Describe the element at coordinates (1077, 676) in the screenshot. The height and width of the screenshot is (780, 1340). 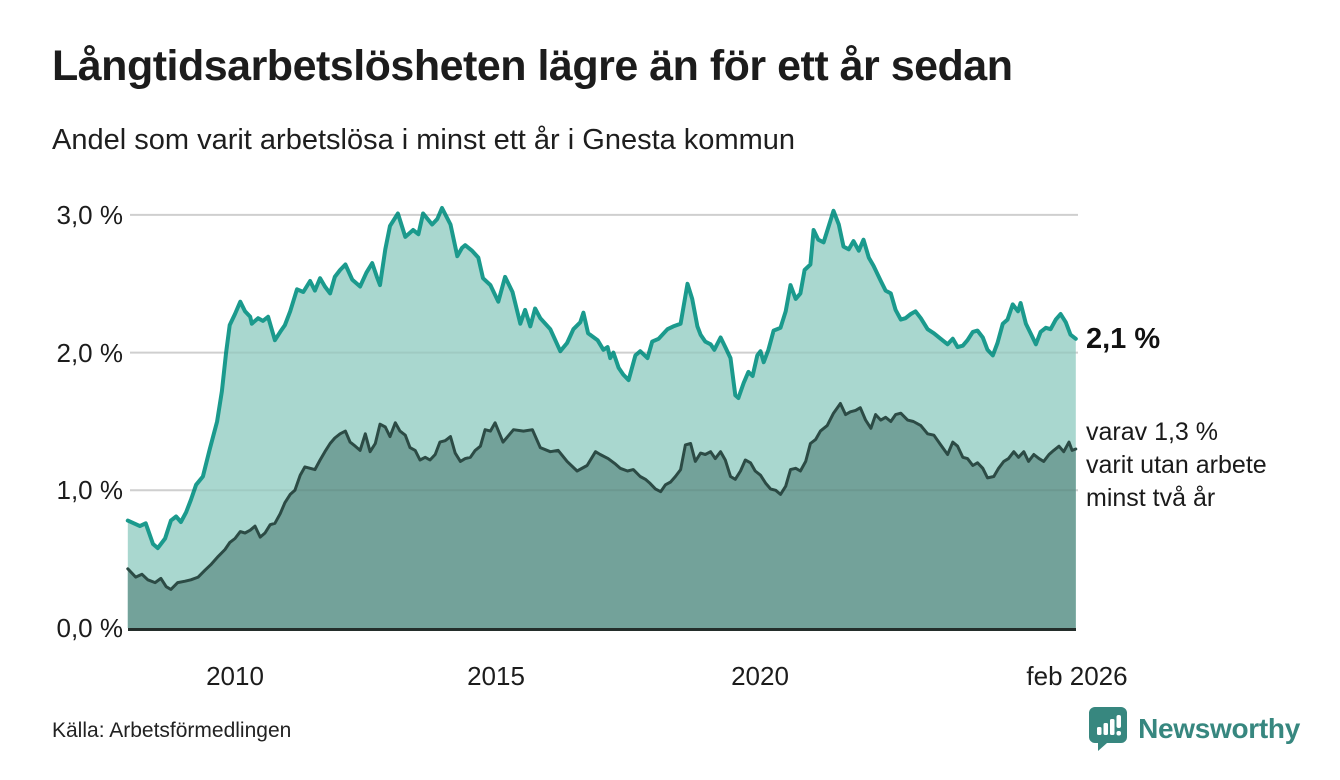
I see `x-axis-tick-label: feb 2026` at that location.